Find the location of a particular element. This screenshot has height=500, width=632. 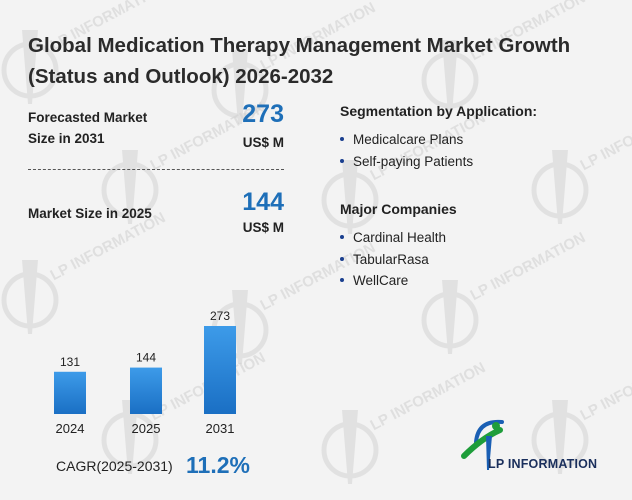

companies-list: Cardinal Health TabularRasa WellCare is located at coordinates (393, 259).